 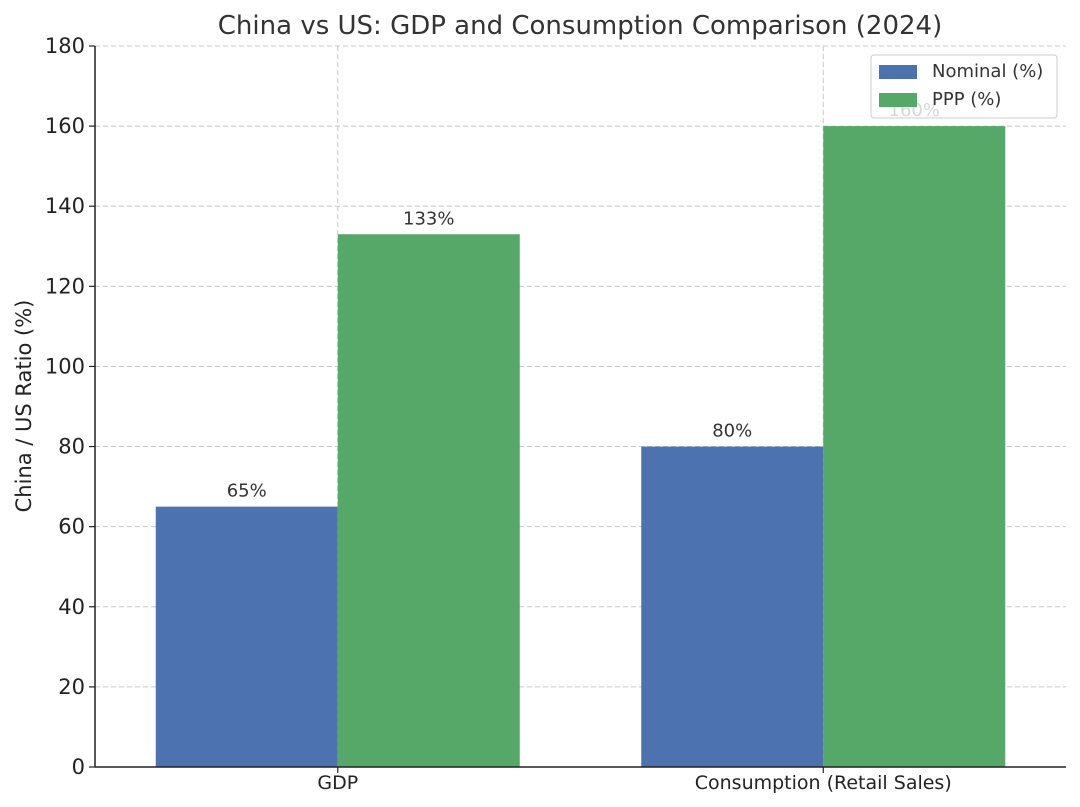 What do you see at coordinates (987, 71) in the screenshot?
I see `legend-label: Nominal (%)` at bounding box center [987, 71].